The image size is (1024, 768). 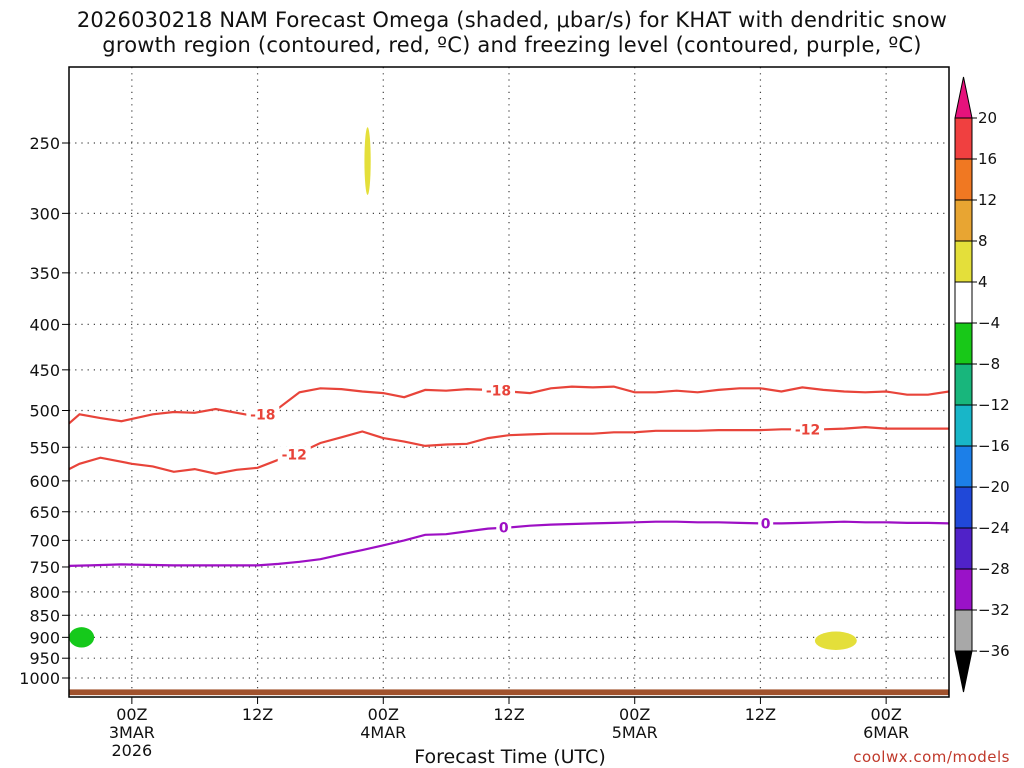 I want to click on y-tick-label: 550, so click(x=44, y=447).